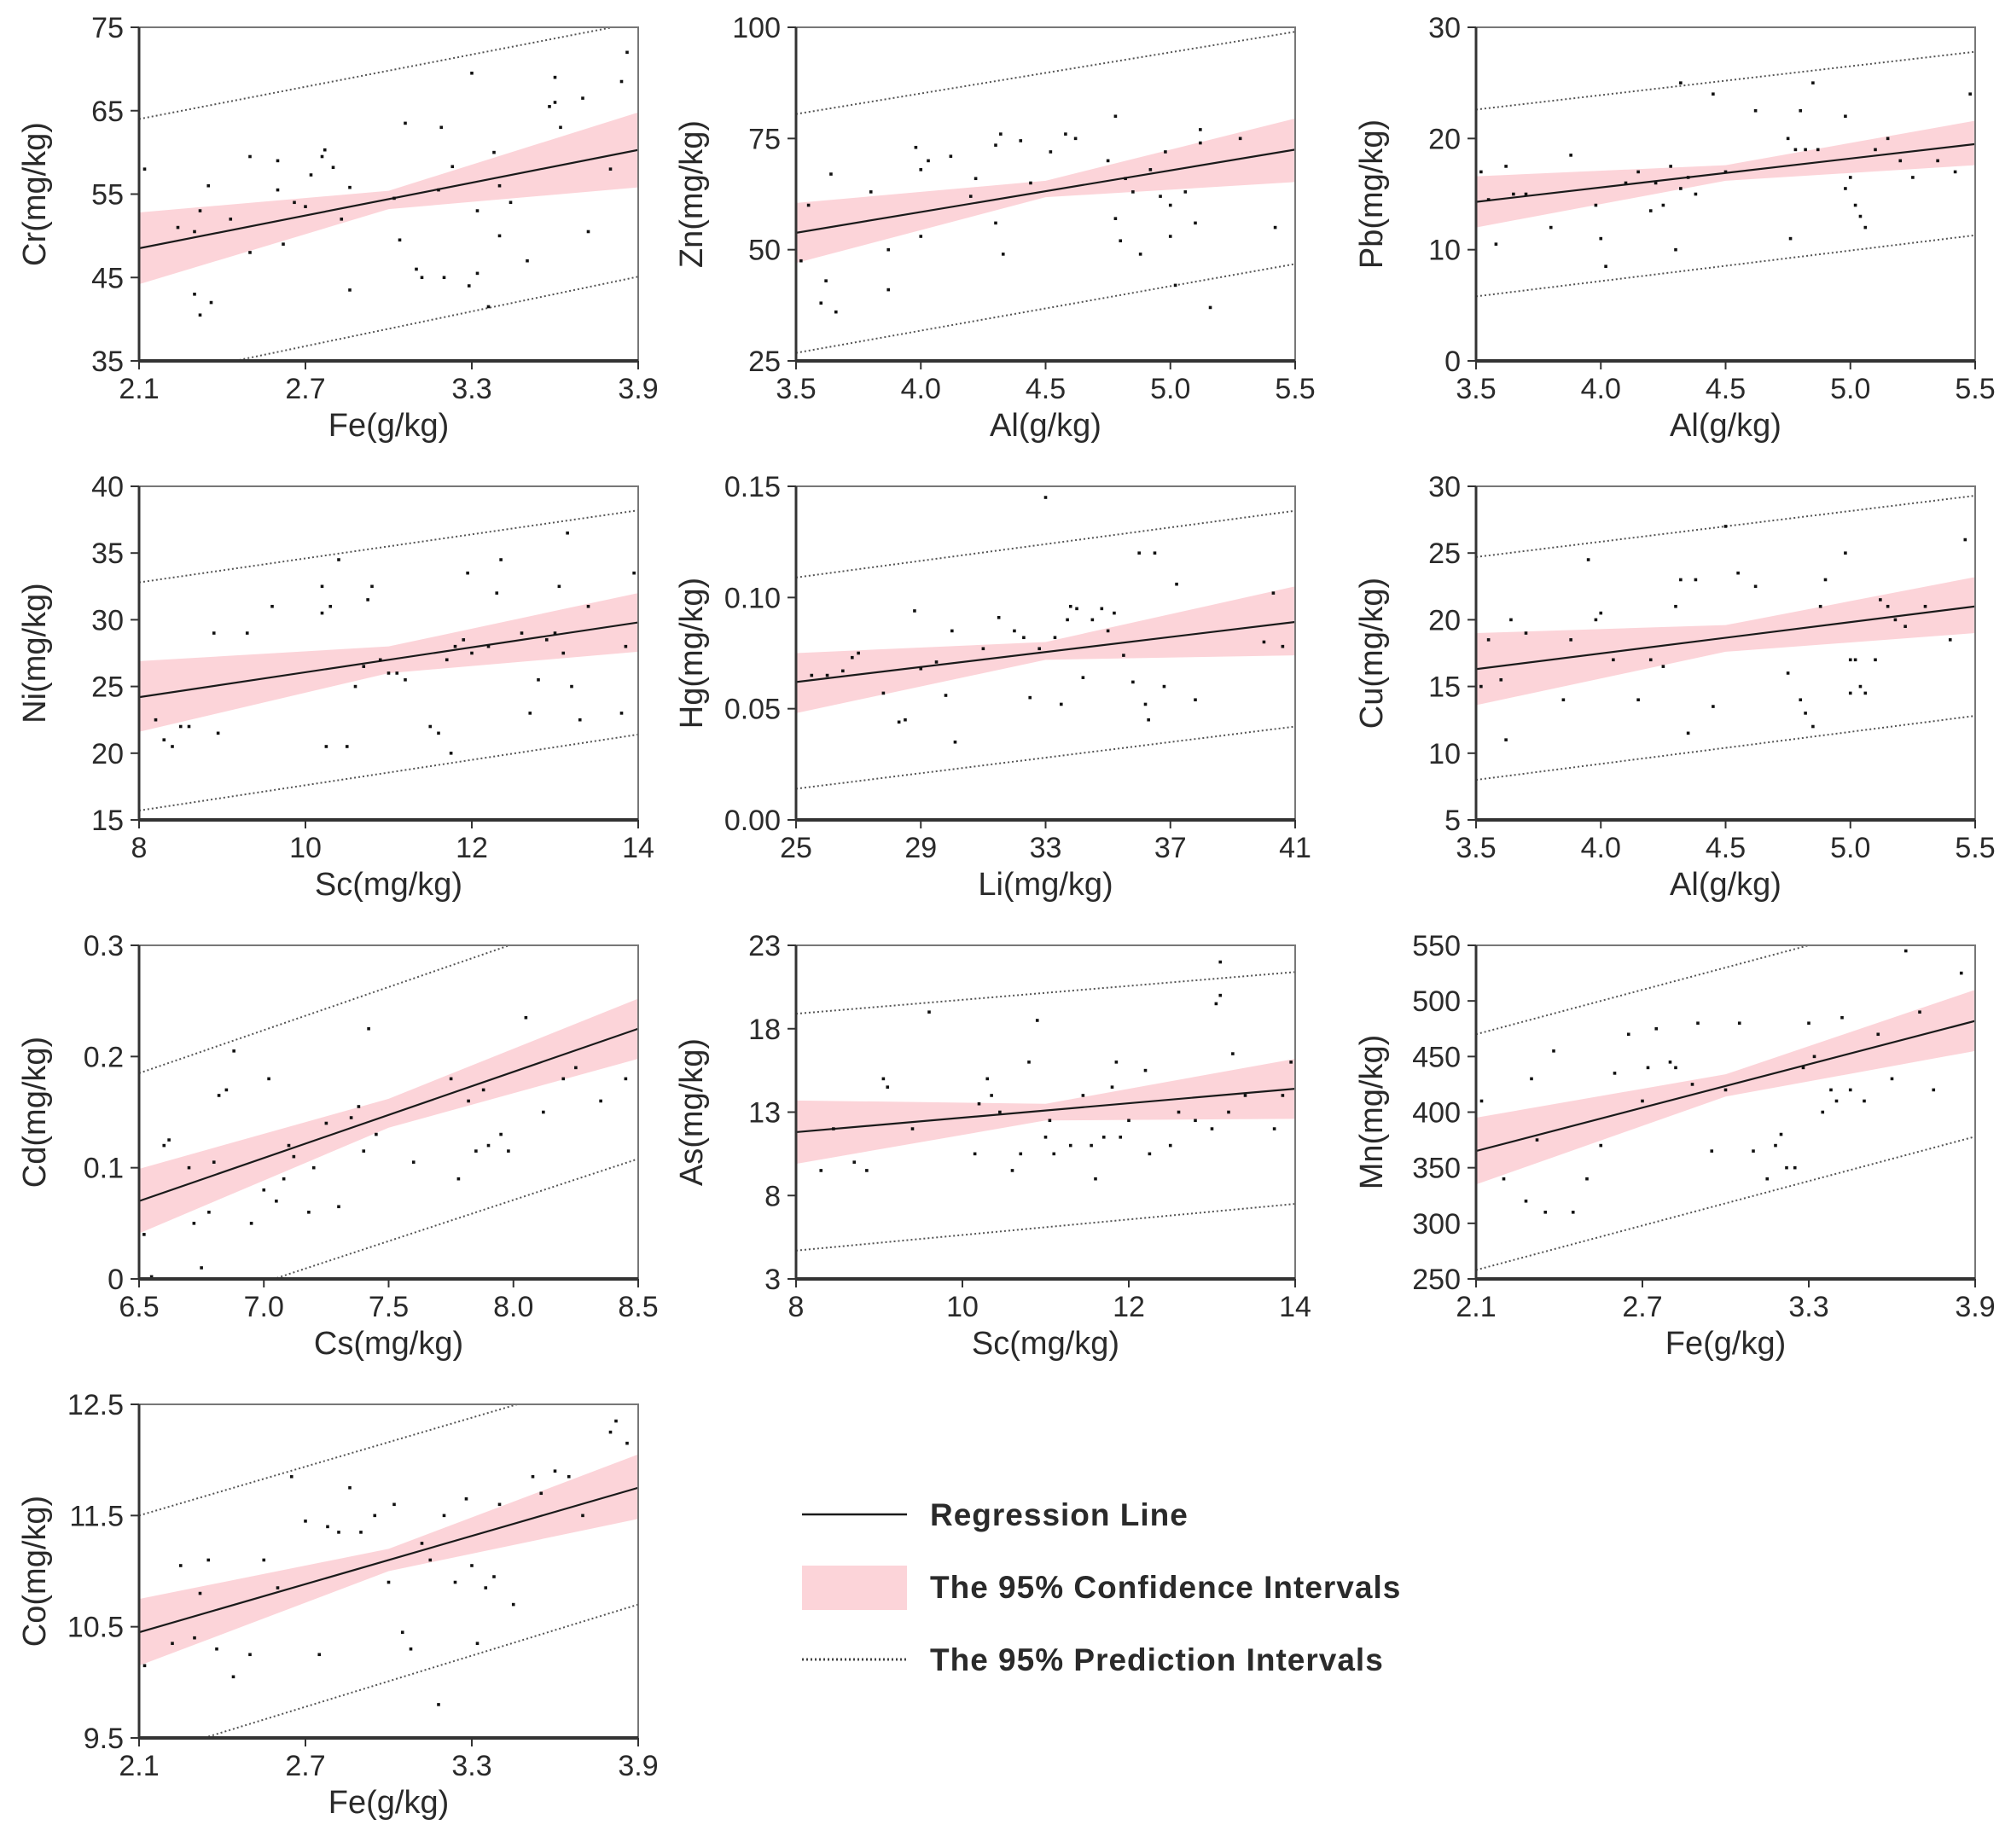  I want to click on x-axis-label-as: Sc(mg/kg), so click(1045, 1344).